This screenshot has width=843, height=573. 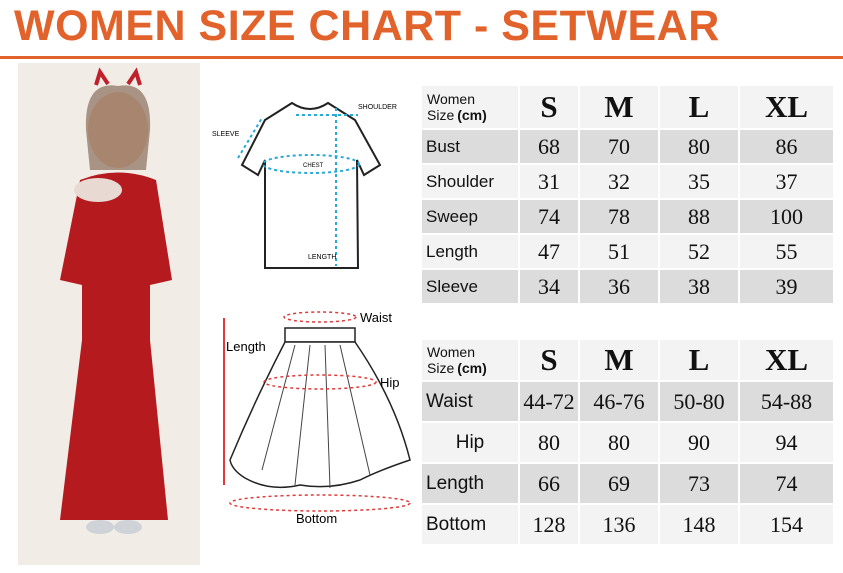 I want to click on size-row: Bust 68 70 80 86, so click(x=627, y=146).